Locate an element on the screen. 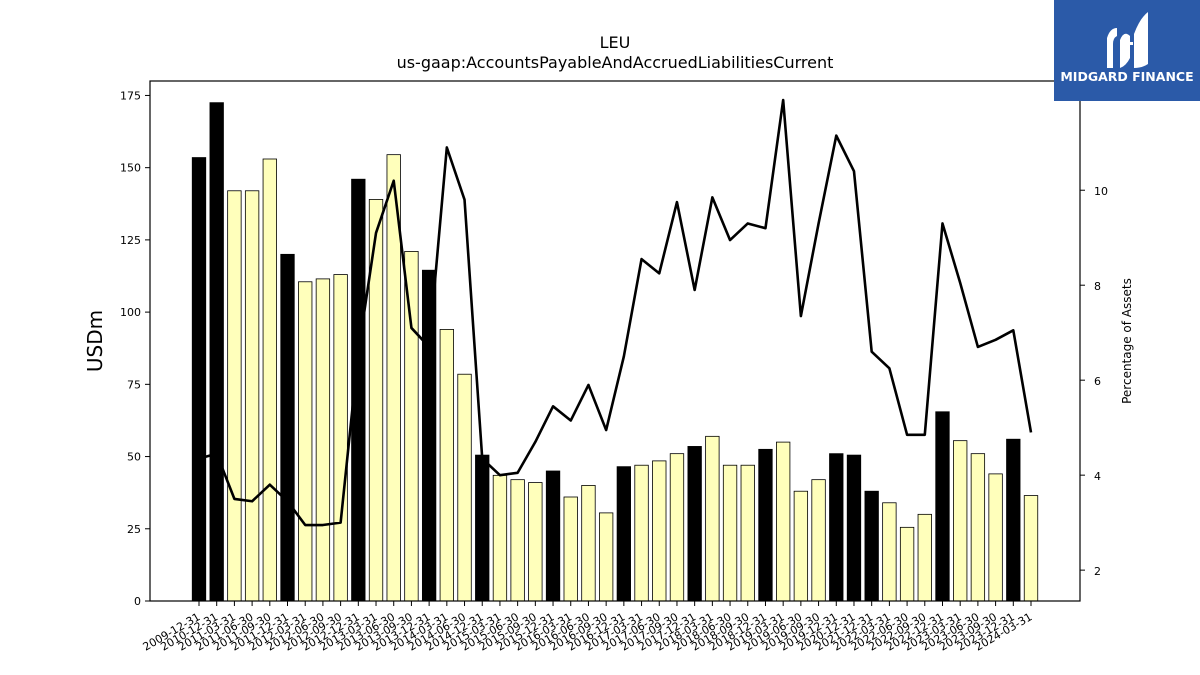 The height and width of the screenshot is (675, 1200). left-y-axis: 0 25 50 75 100 125 150 175 is located at coordinates (135, 348).